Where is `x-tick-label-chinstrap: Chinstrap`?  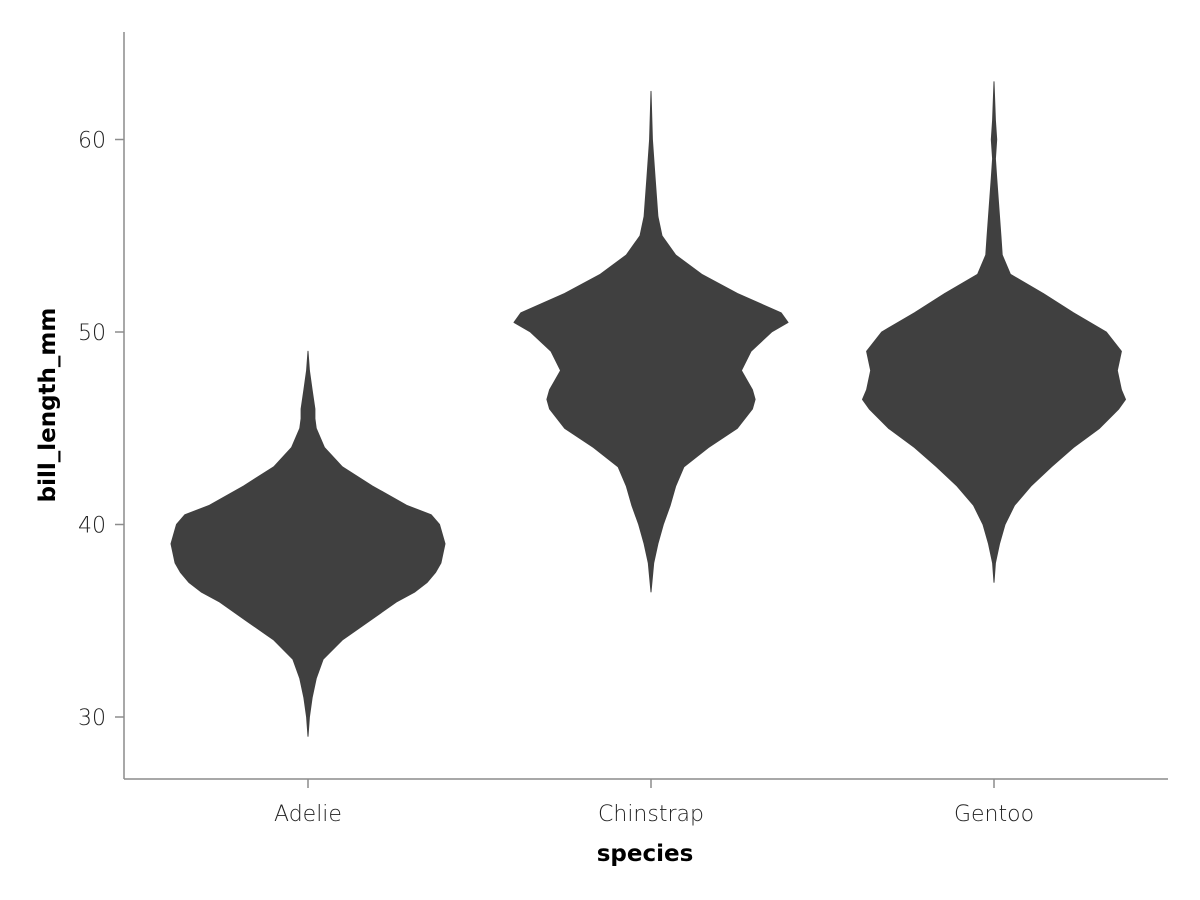 x-tick-label-chinstrap: Chinstrap is located at coordinates (651, 814).